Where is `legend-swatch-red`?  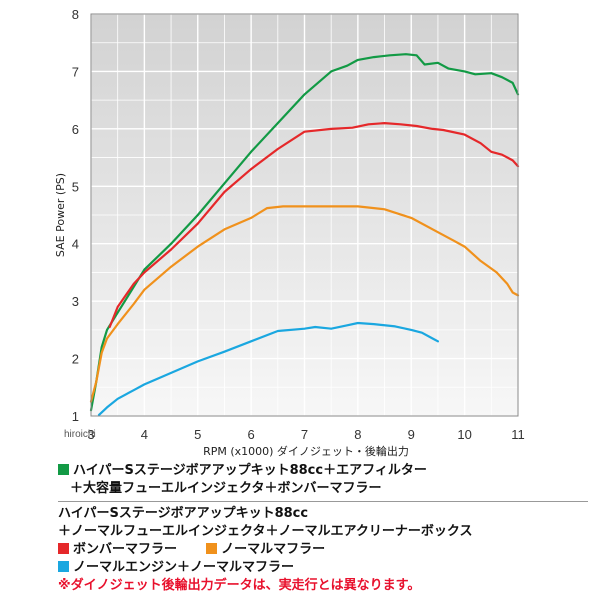
legend-swatch-red is located at coordinates (63, 548).